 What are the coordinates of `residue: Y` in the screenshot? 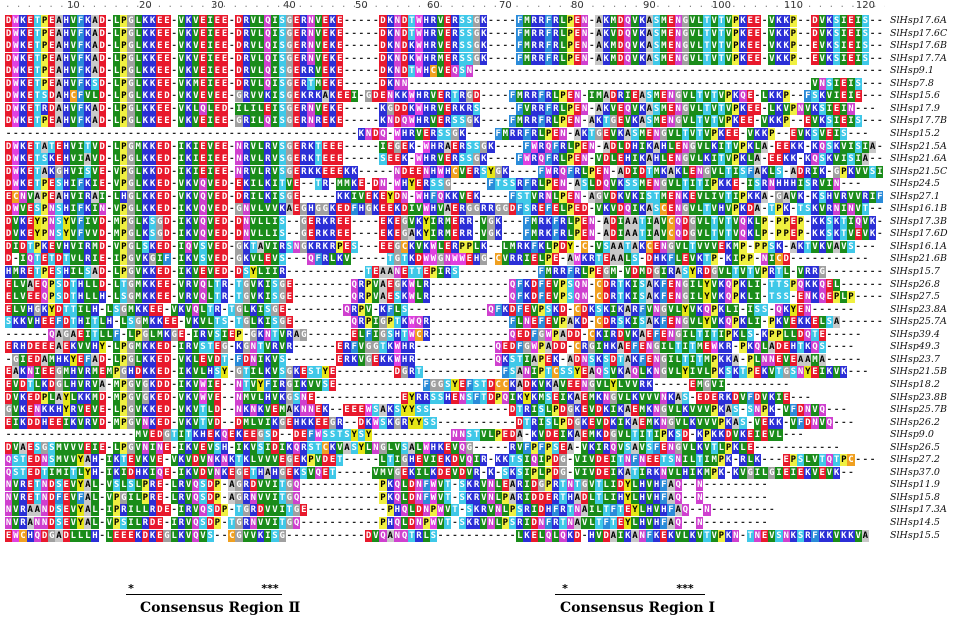 It's located at (253, 272).